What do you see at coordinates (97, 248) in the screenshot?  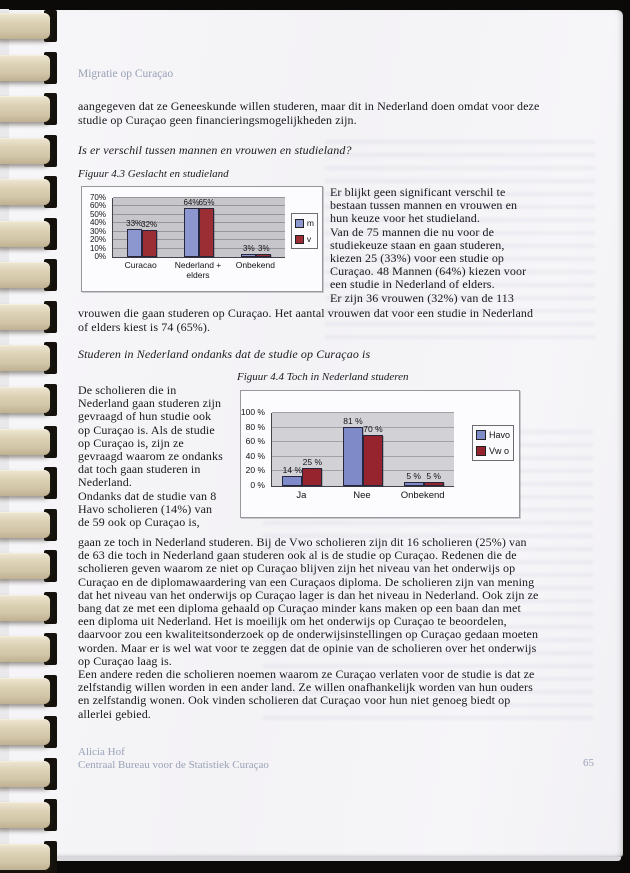 I see `y-tick-label: 10%` at bounding box center [97, 248].